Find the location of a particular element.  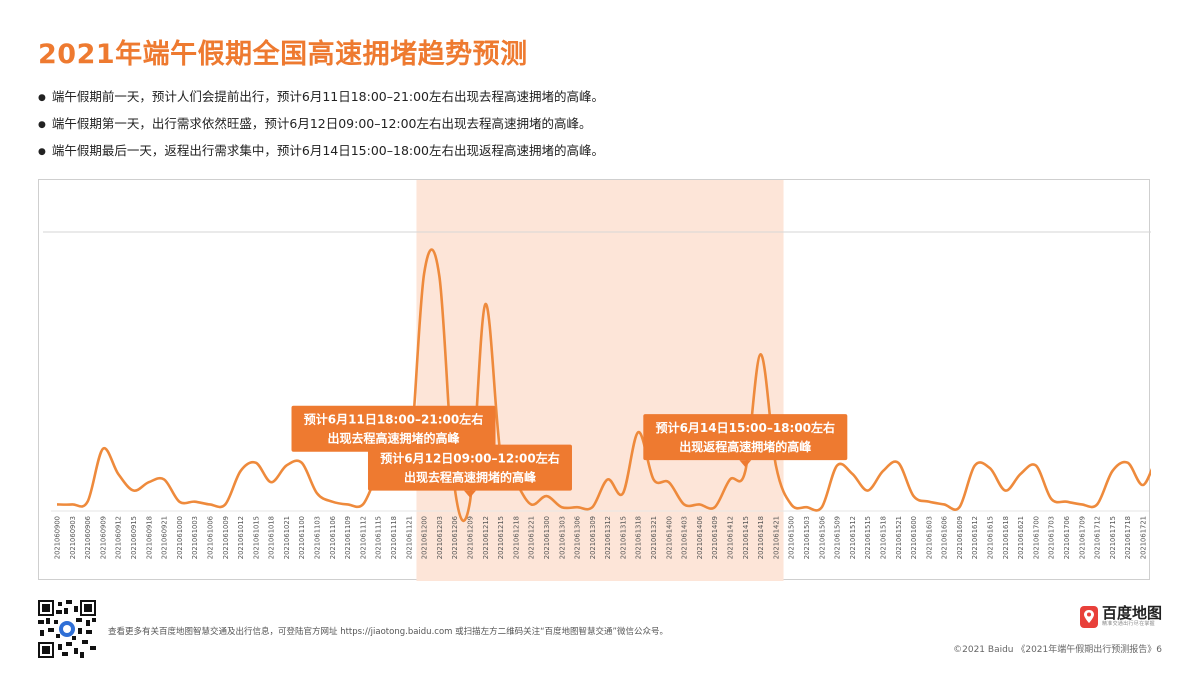

x-tick-label: 2021061509 is located at coordinates (838, 537).